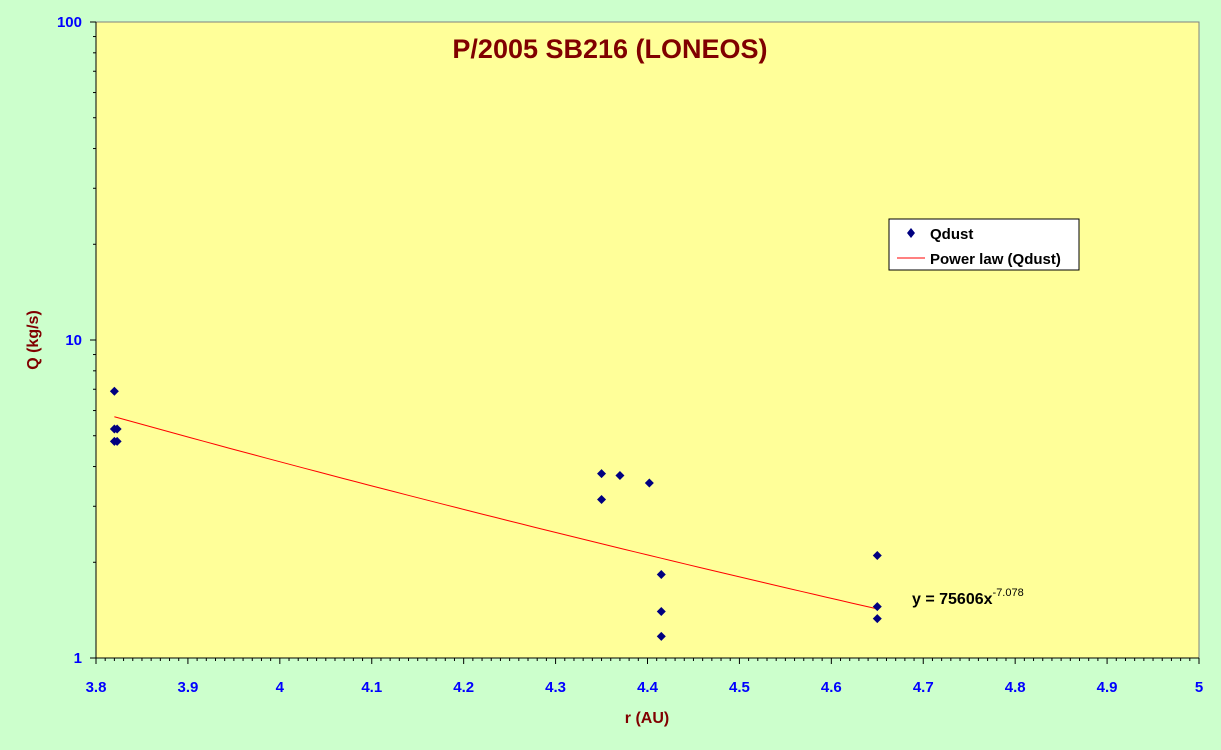 This screenshot has height=750, width=1221. Describe the element at coordinates (911, 233) in the screenshot. I see `legend-marker-icon` at that location.